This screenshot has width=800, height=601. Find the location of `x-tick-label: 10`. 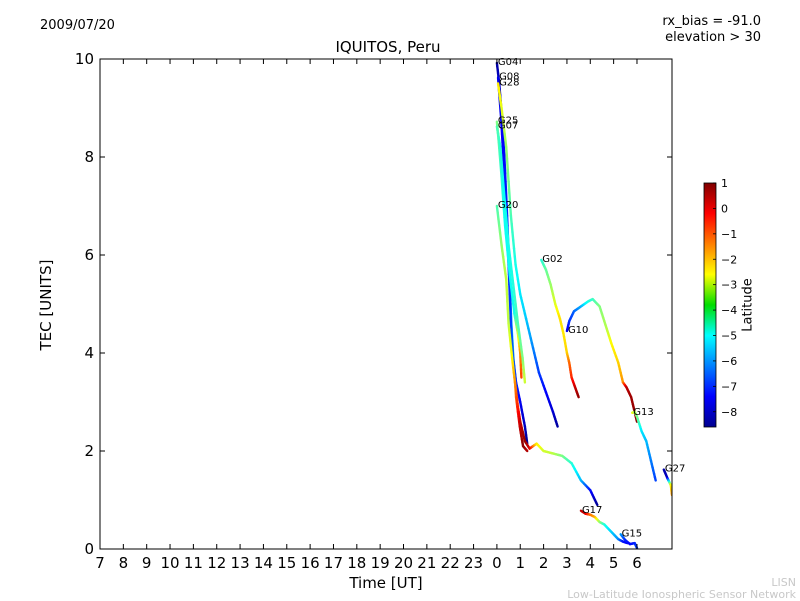

x-tick-label: 10 is located at coordinates (169, 563).